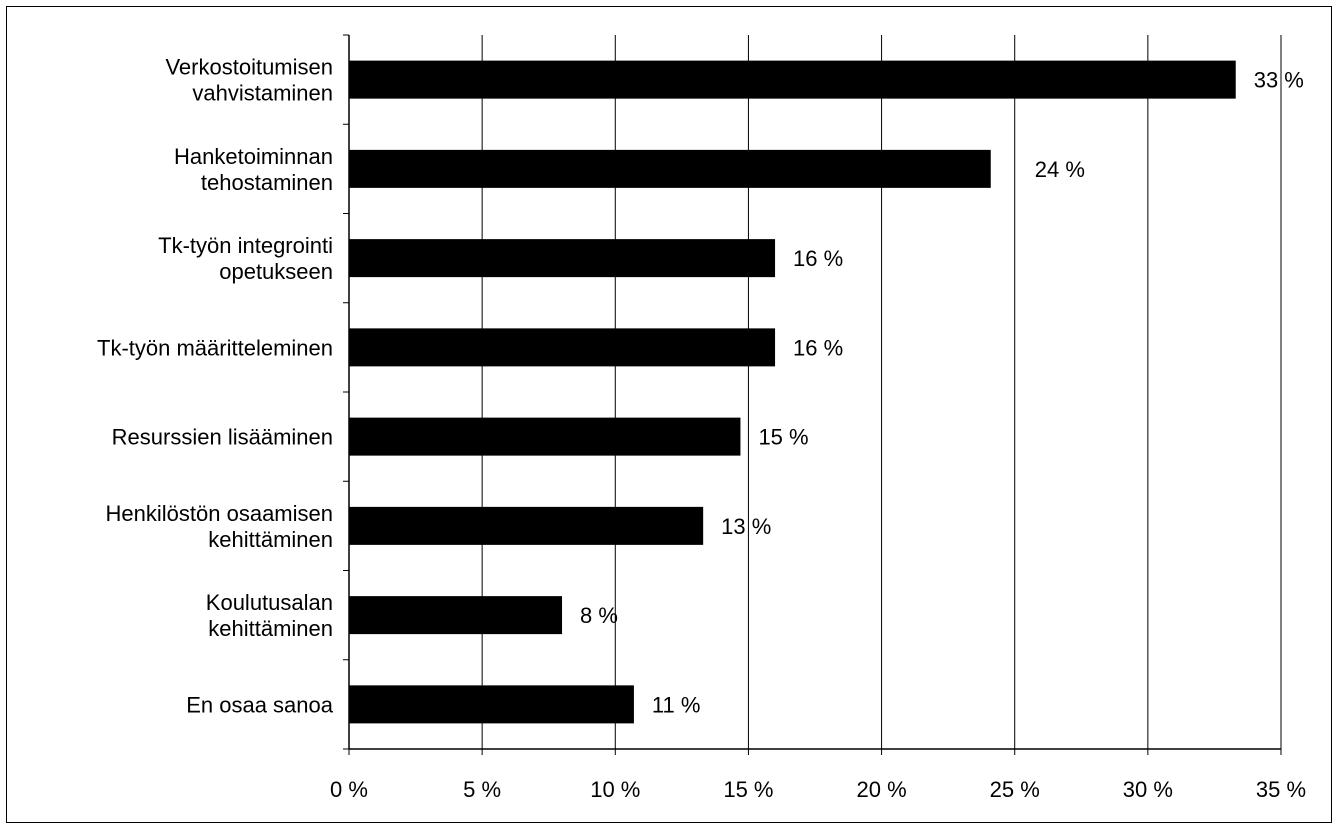 The image size is (1338, 829). I want to click on category-label-line: Verkostoitumisen, so click(249, 67).